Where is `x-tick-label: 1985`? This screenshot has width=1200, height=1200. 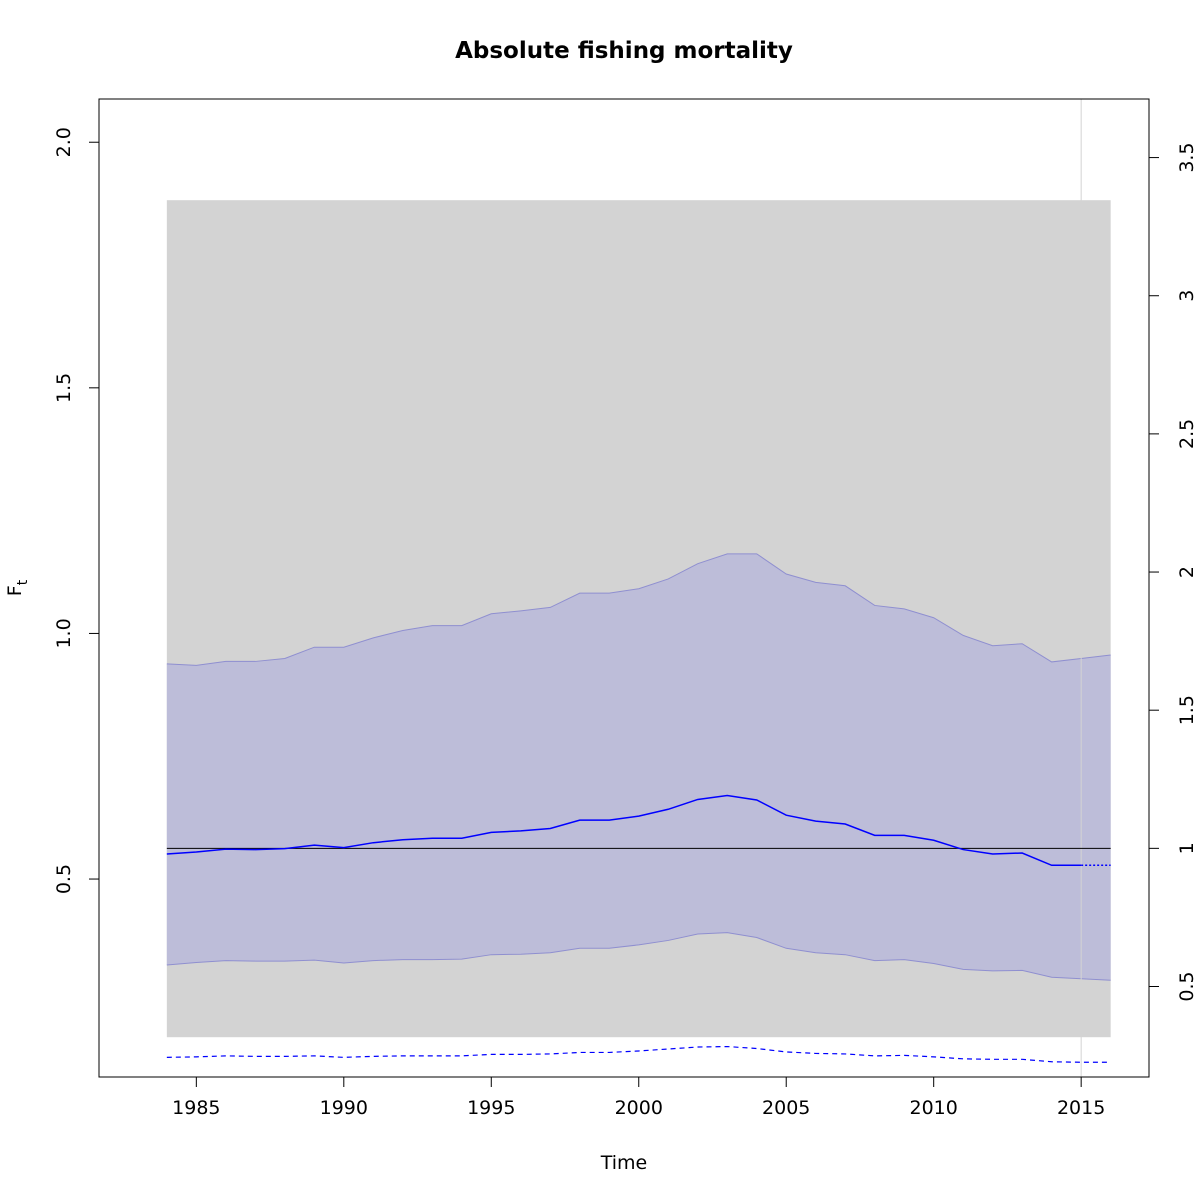
x-tick-label: 1985 is located at coordinates (196, 1108).